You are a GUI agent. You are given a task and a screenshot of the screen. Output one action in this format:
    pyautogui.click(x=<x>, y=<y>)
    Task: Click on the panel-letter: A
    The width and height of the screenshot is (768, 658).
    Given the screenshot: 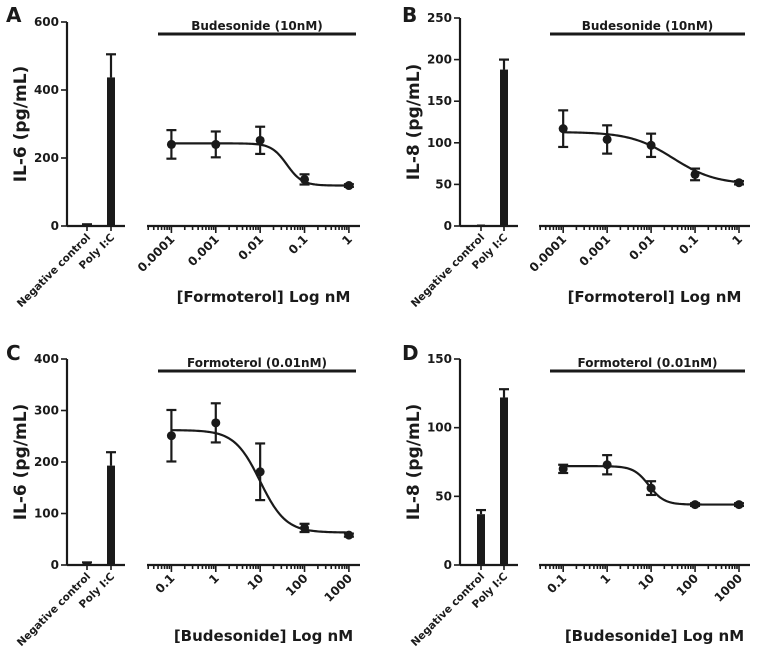 What is the action you would take?
    pyautogui.click(x=14, y=15)
    